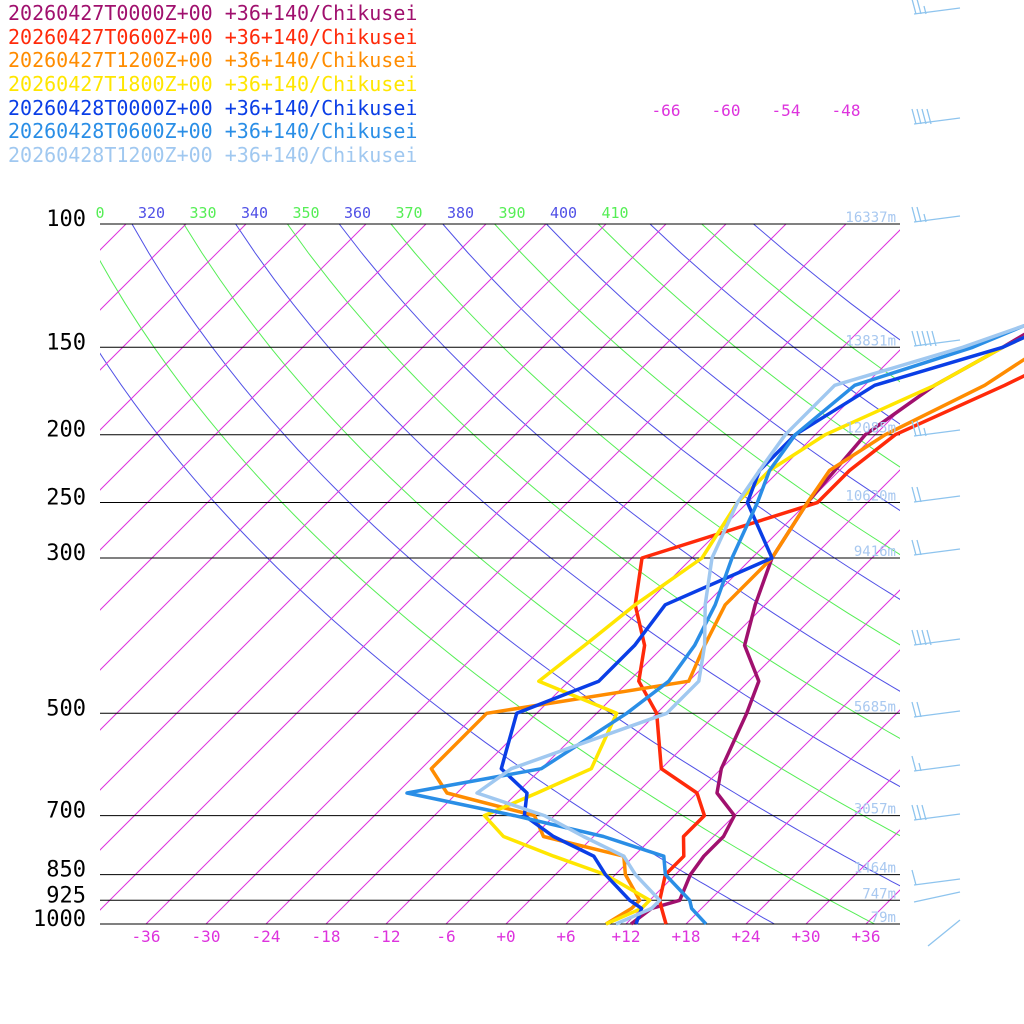 Image resolution: width=1024 pixels, height=1024 pixels. I want to click on legend-entry: 20260427T1200Z+00 +36+140/Chikusei, so click(213, 60).